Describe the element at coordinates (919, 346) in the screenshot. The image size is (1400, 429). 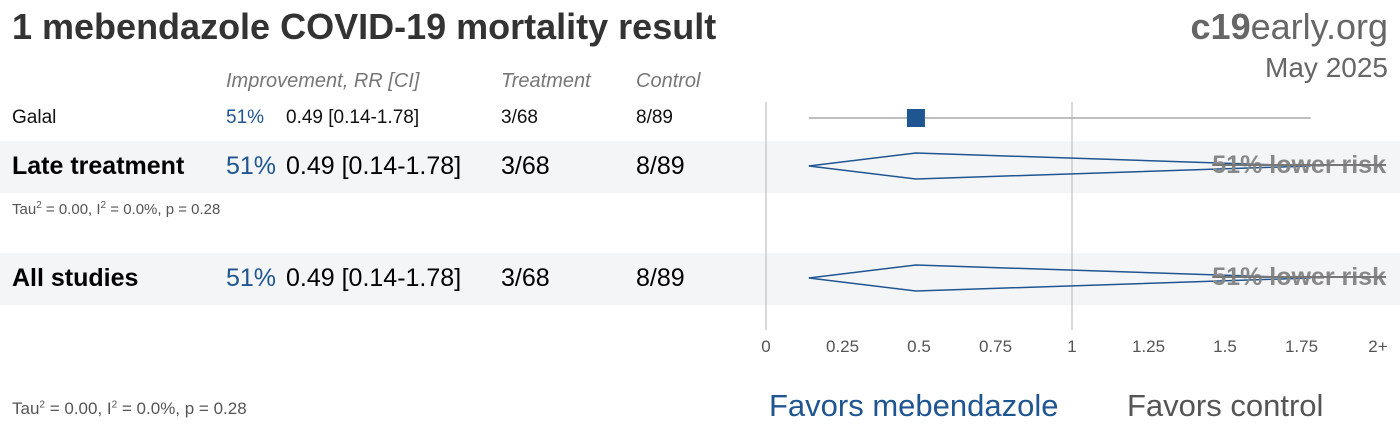
I see `x-tick-label: 0.5` at that location.